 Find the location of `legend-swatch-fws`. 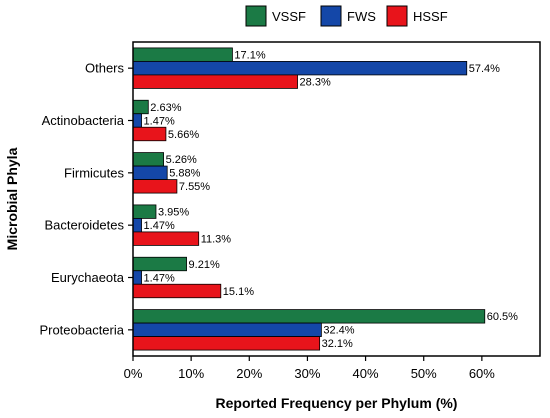

legend-swatch-fws is located at coordinates (331, 16).